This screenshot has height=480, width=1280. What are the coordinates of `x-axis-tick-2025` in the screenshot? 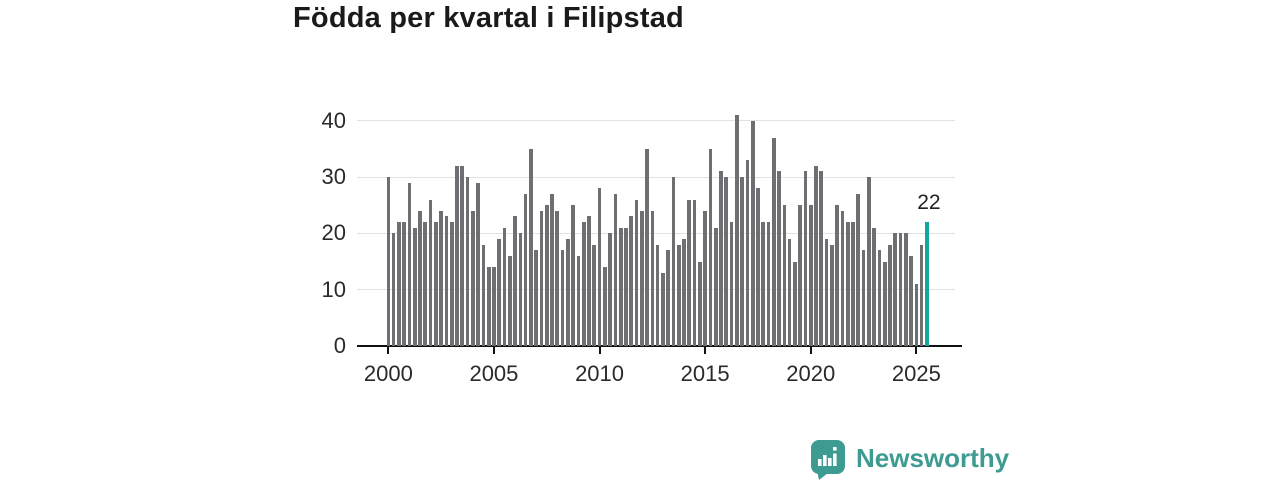 It's located at (916, 350).